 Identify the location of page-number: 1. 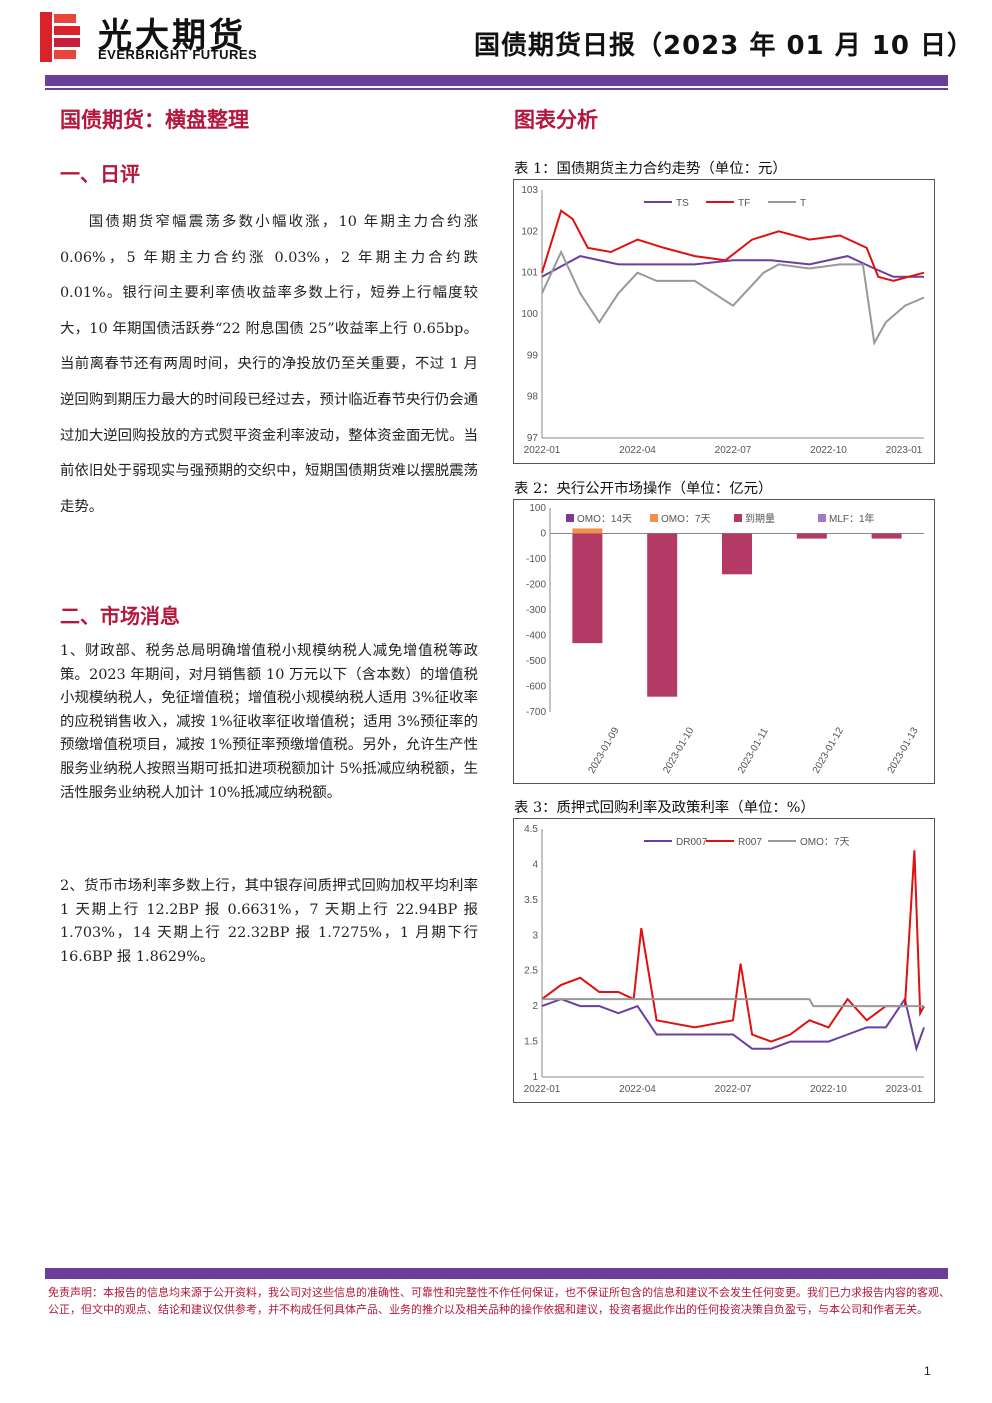
(927, 1371).